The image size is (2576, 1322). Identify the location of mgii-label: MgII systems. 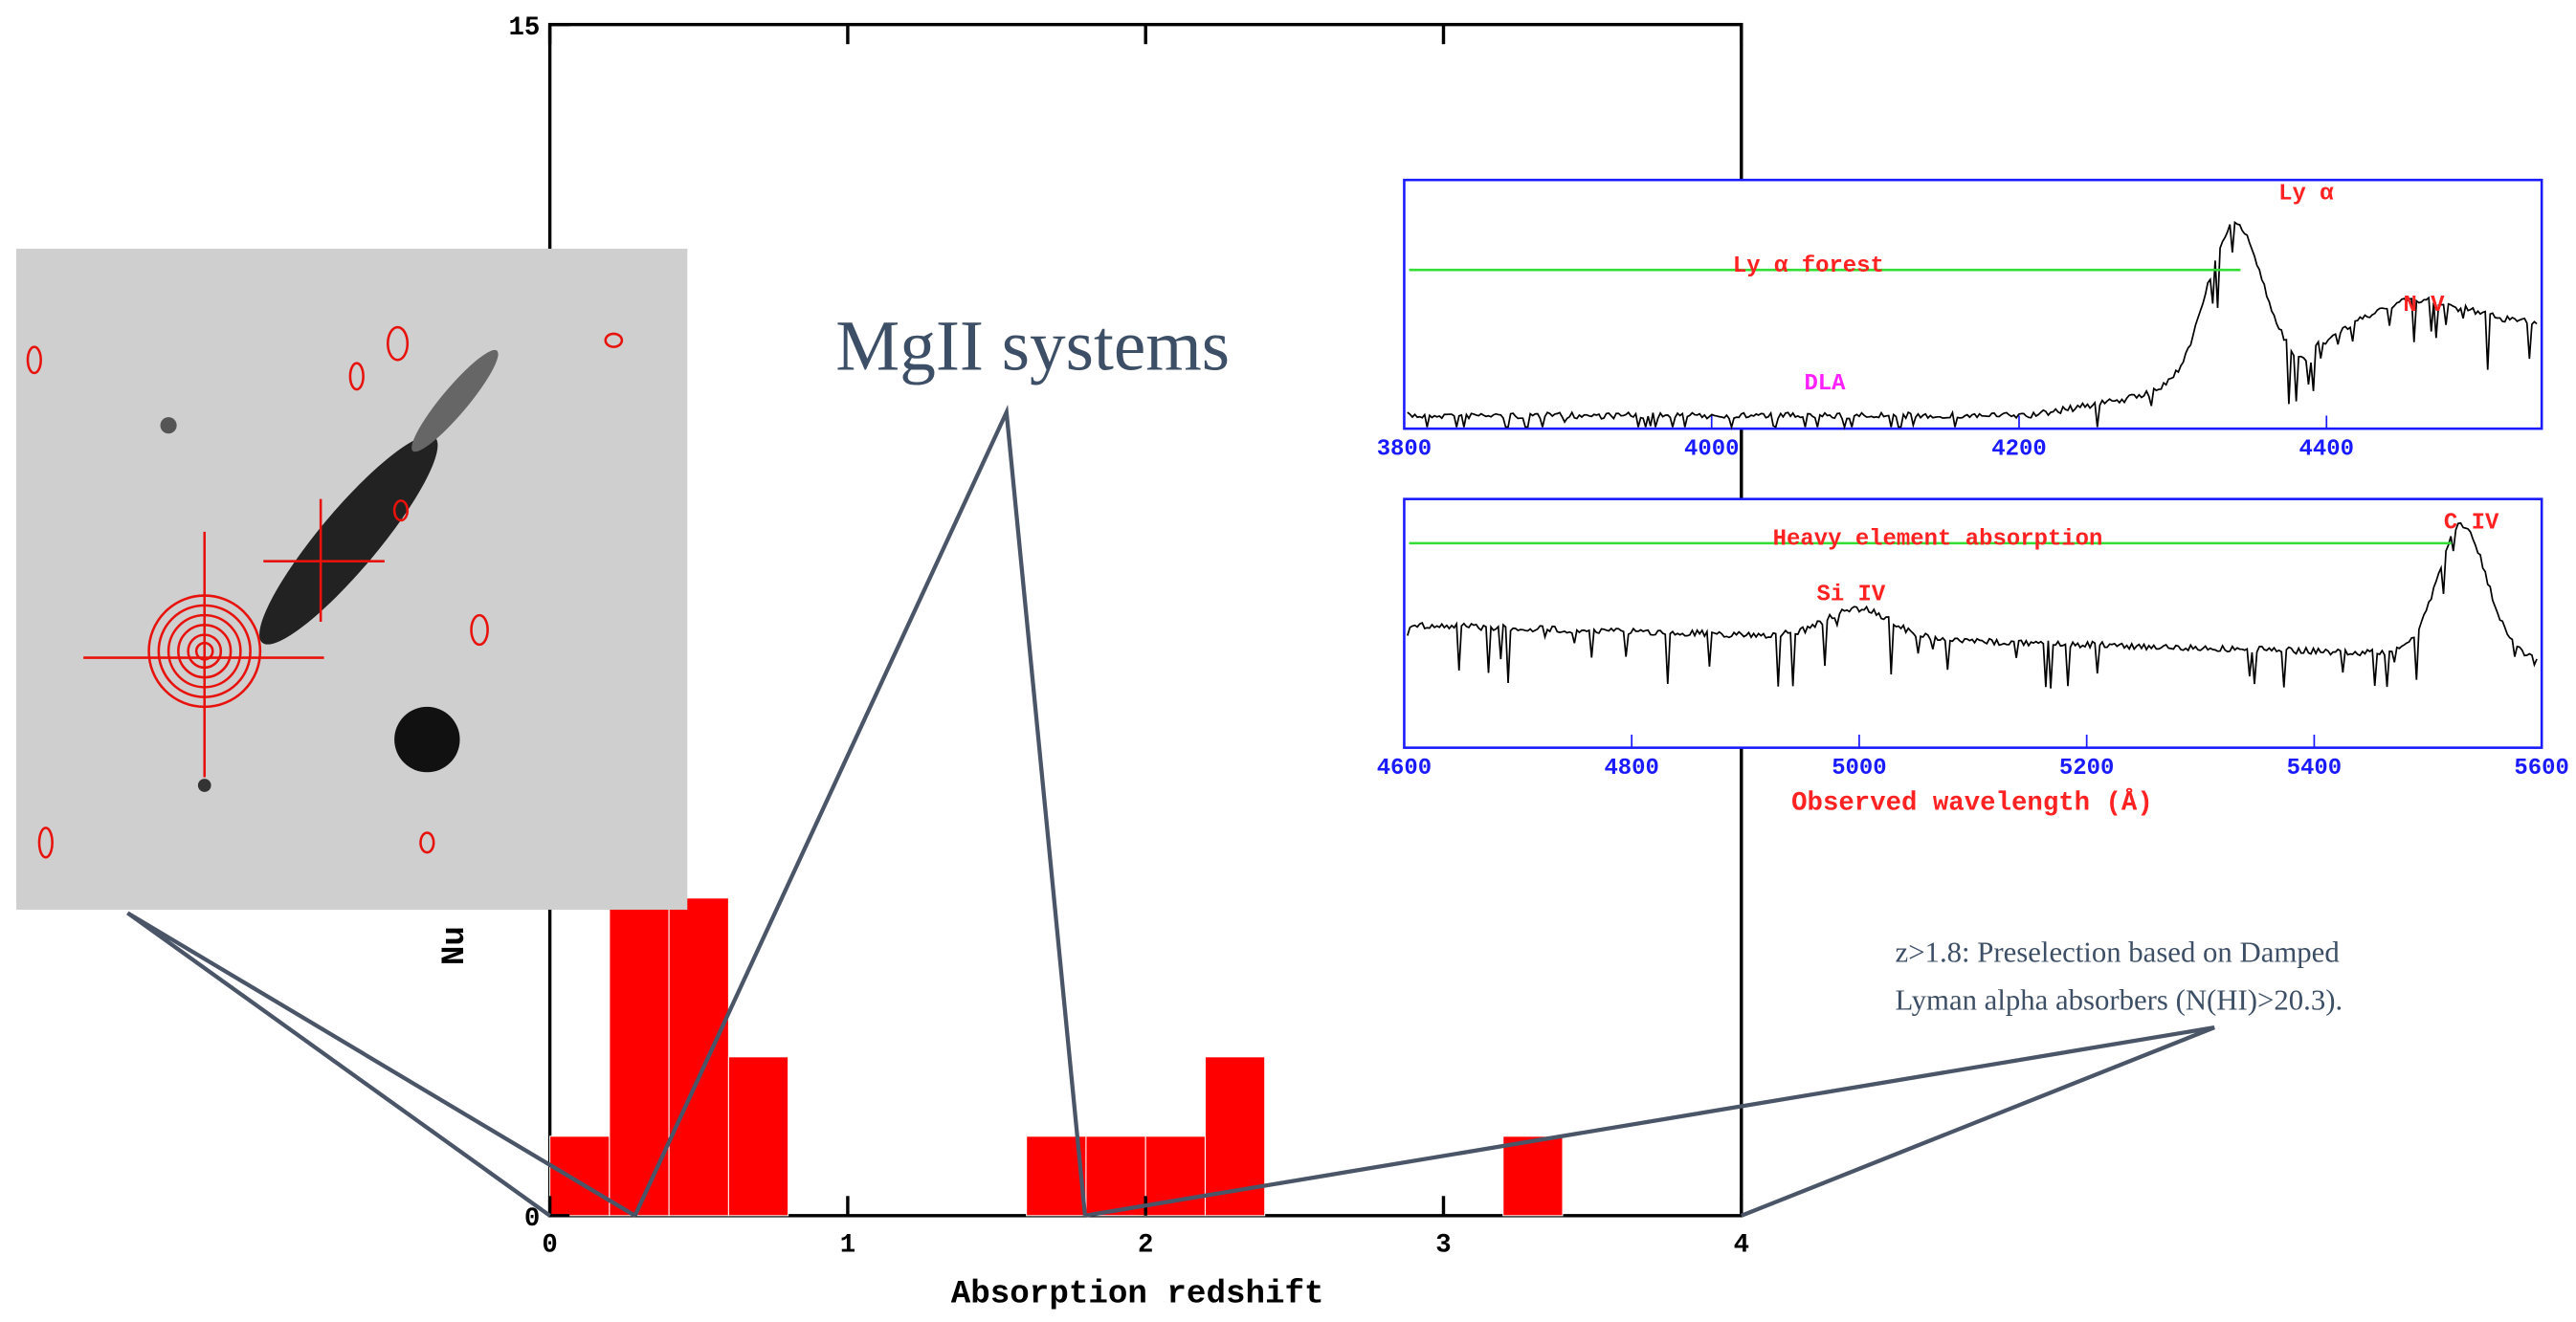
(1032, 346).